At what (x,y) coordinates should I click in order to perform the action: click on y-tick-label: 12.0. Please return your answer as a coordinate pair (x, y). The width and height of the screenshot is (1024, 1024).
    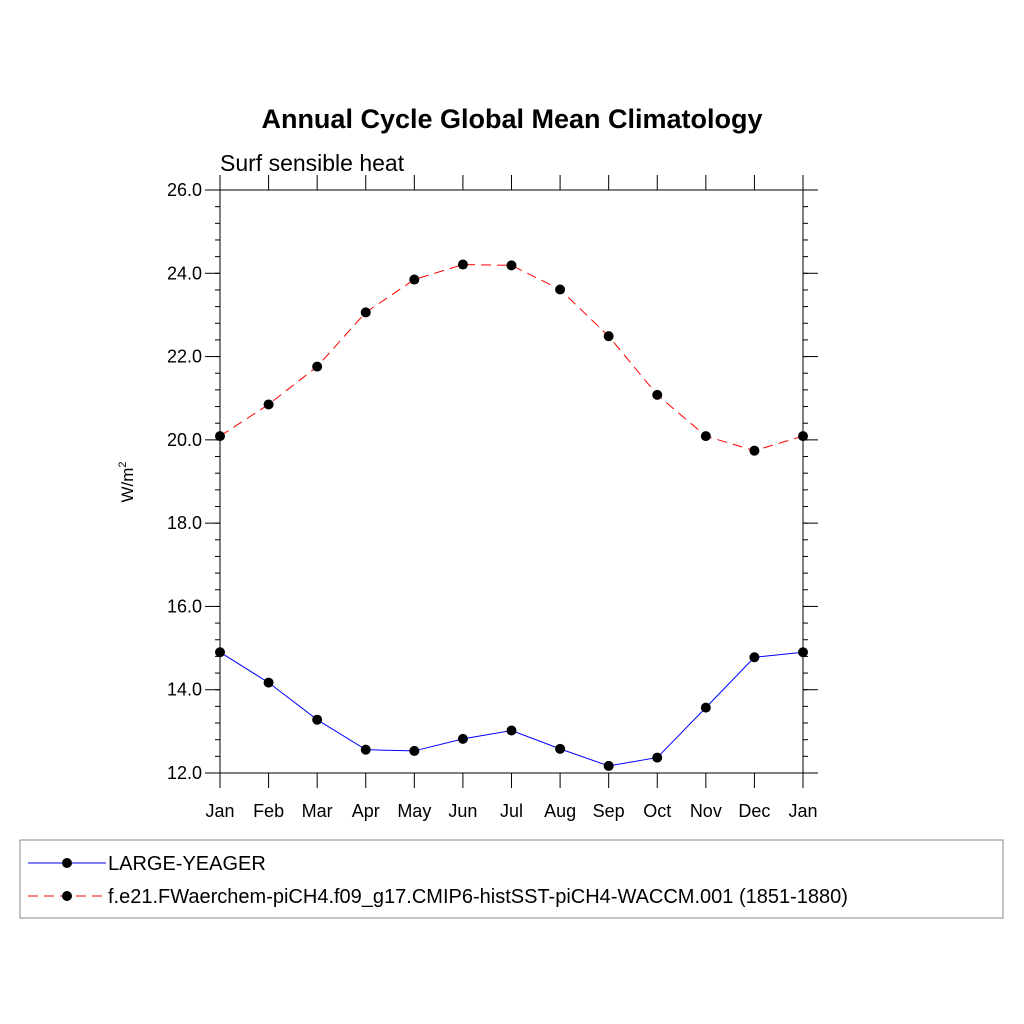
    Looking at the image, I should click on (184, 773).